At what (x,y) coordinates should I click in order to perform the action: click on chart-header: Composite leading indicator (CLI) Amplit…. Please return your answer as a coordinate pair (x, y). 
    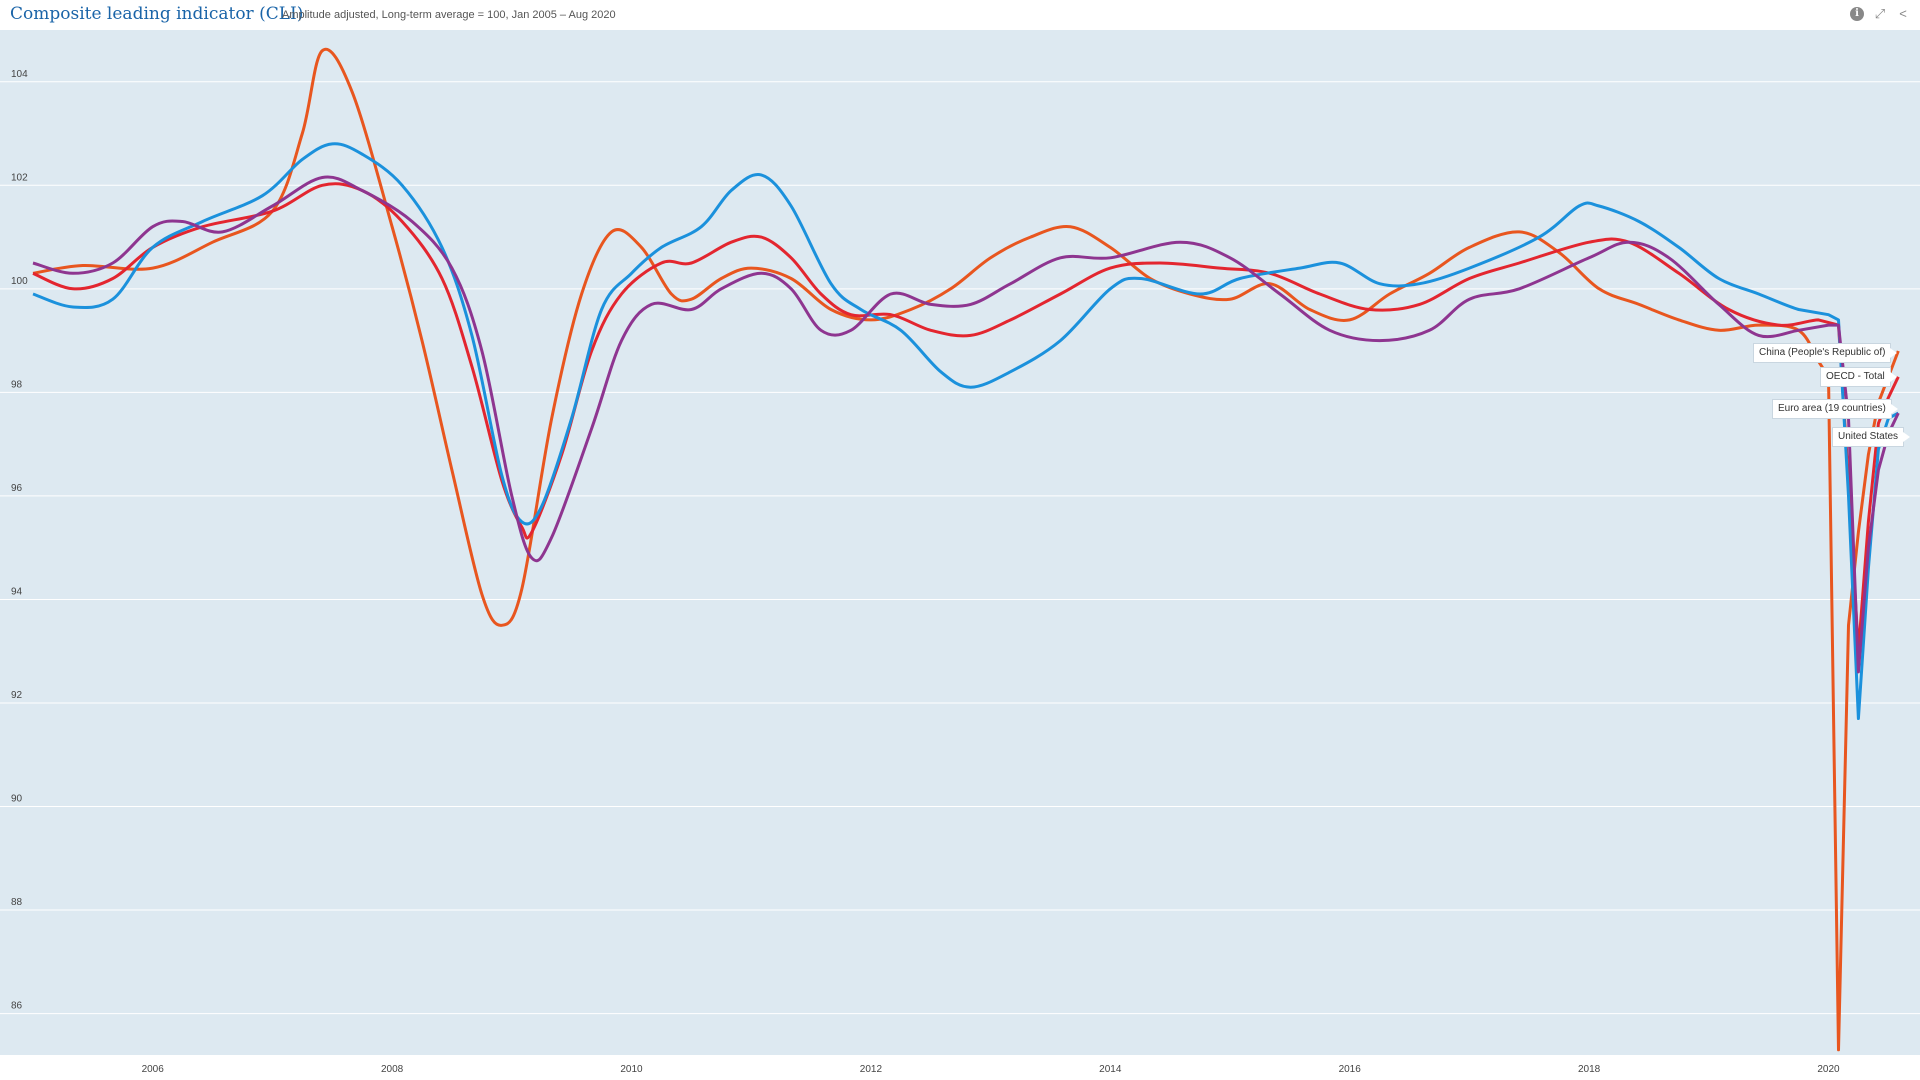
    Looking at the image, I should click on (960, 15).